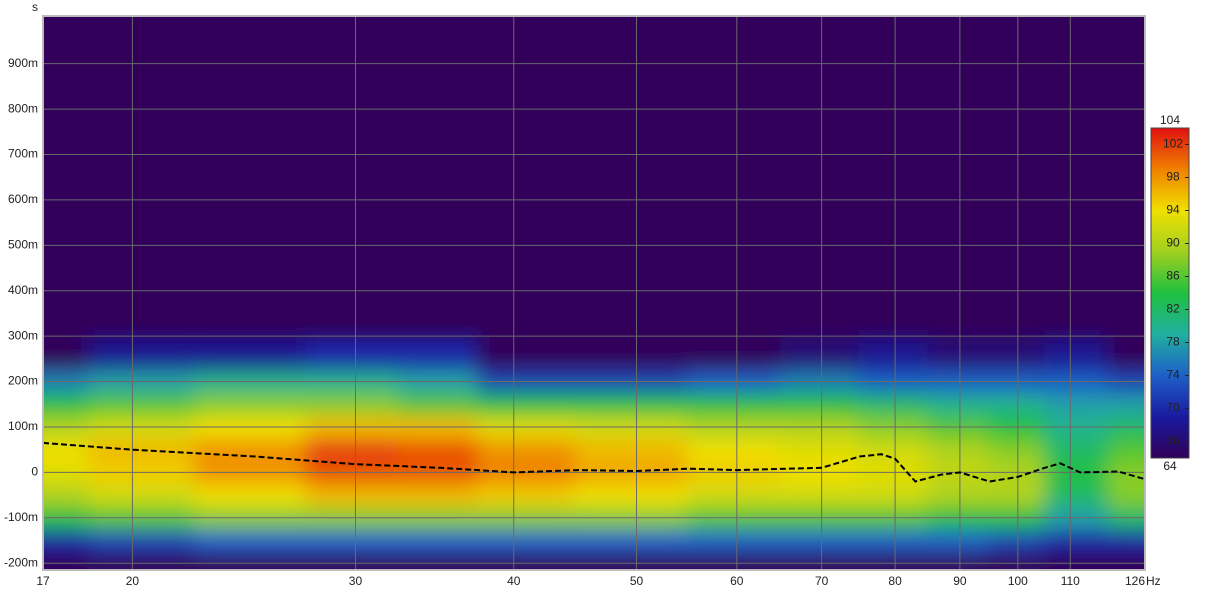 This screenshot has height=600, width=1222. I want to click on x-tick-label: 40, so click(514, 581).